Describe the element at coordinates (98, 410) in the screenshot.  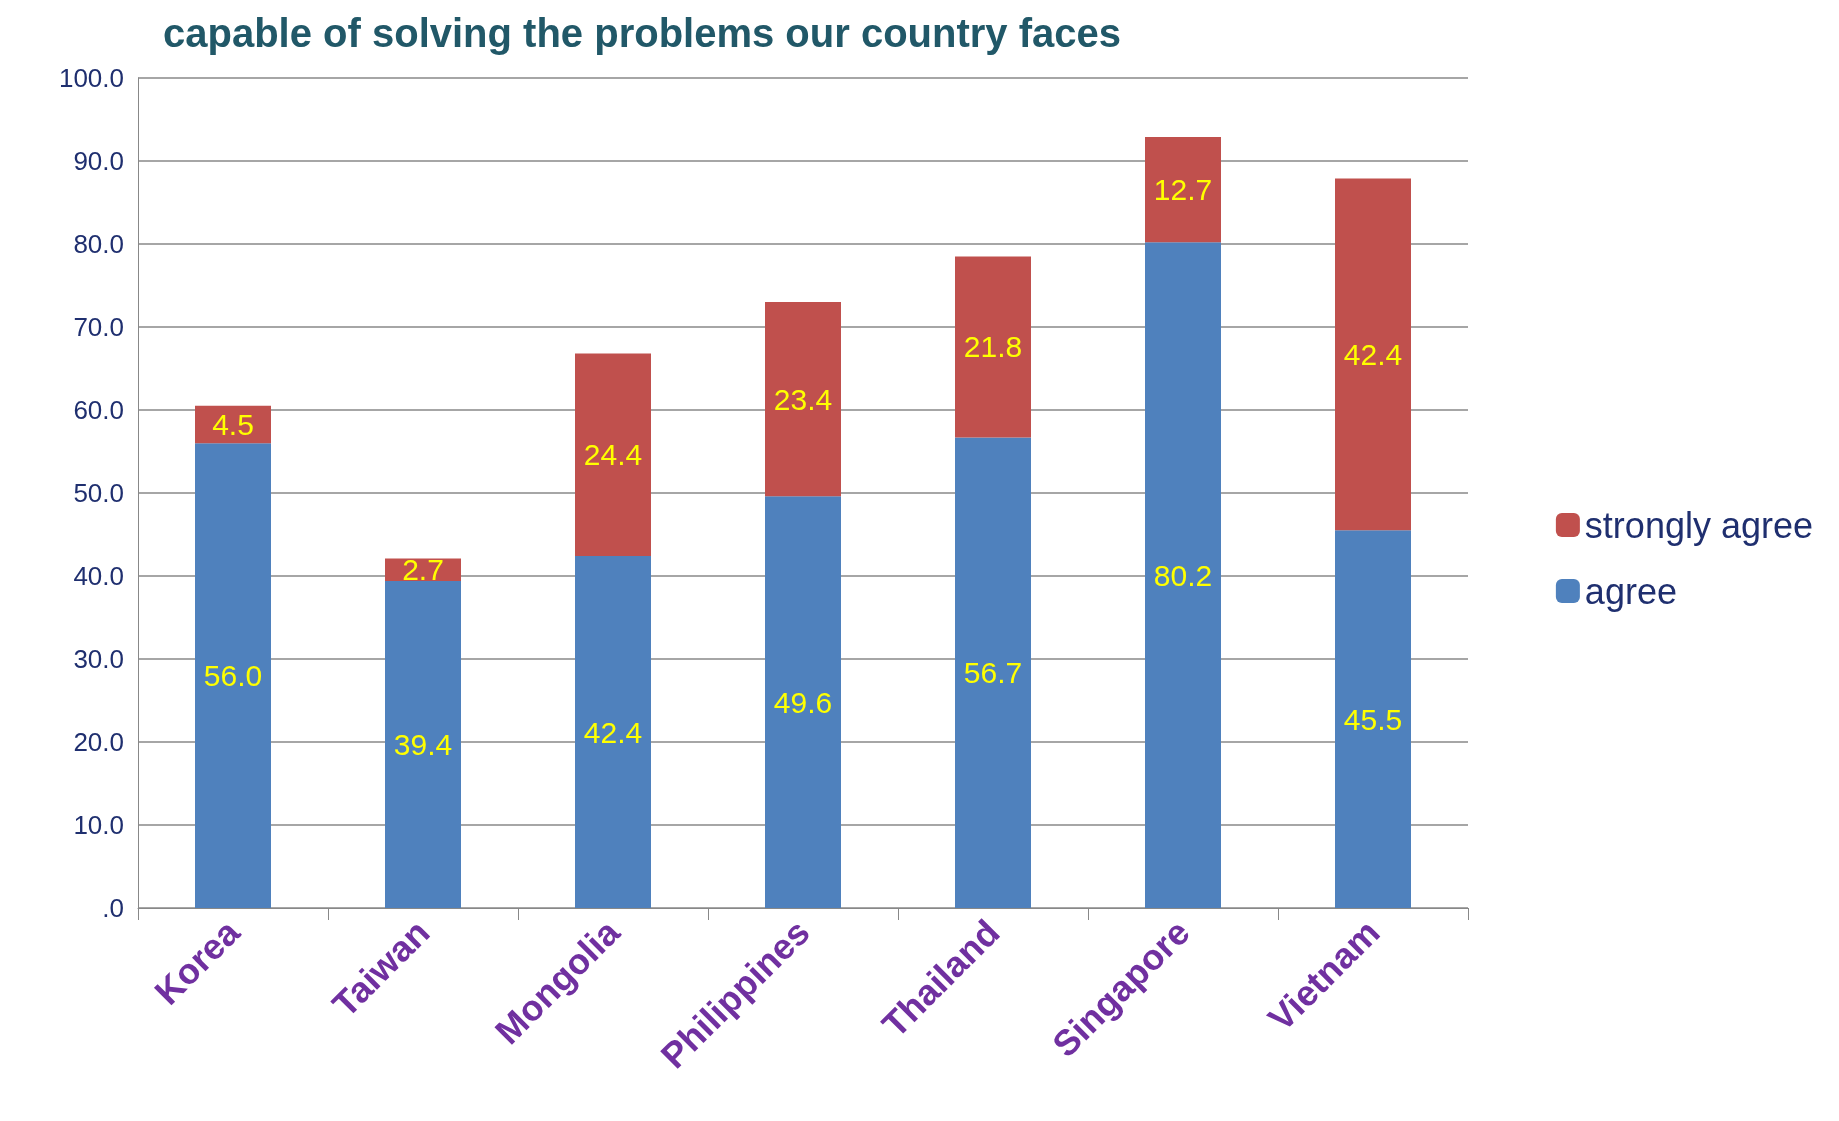
I see `y-tick-label: 60.0` at that location.